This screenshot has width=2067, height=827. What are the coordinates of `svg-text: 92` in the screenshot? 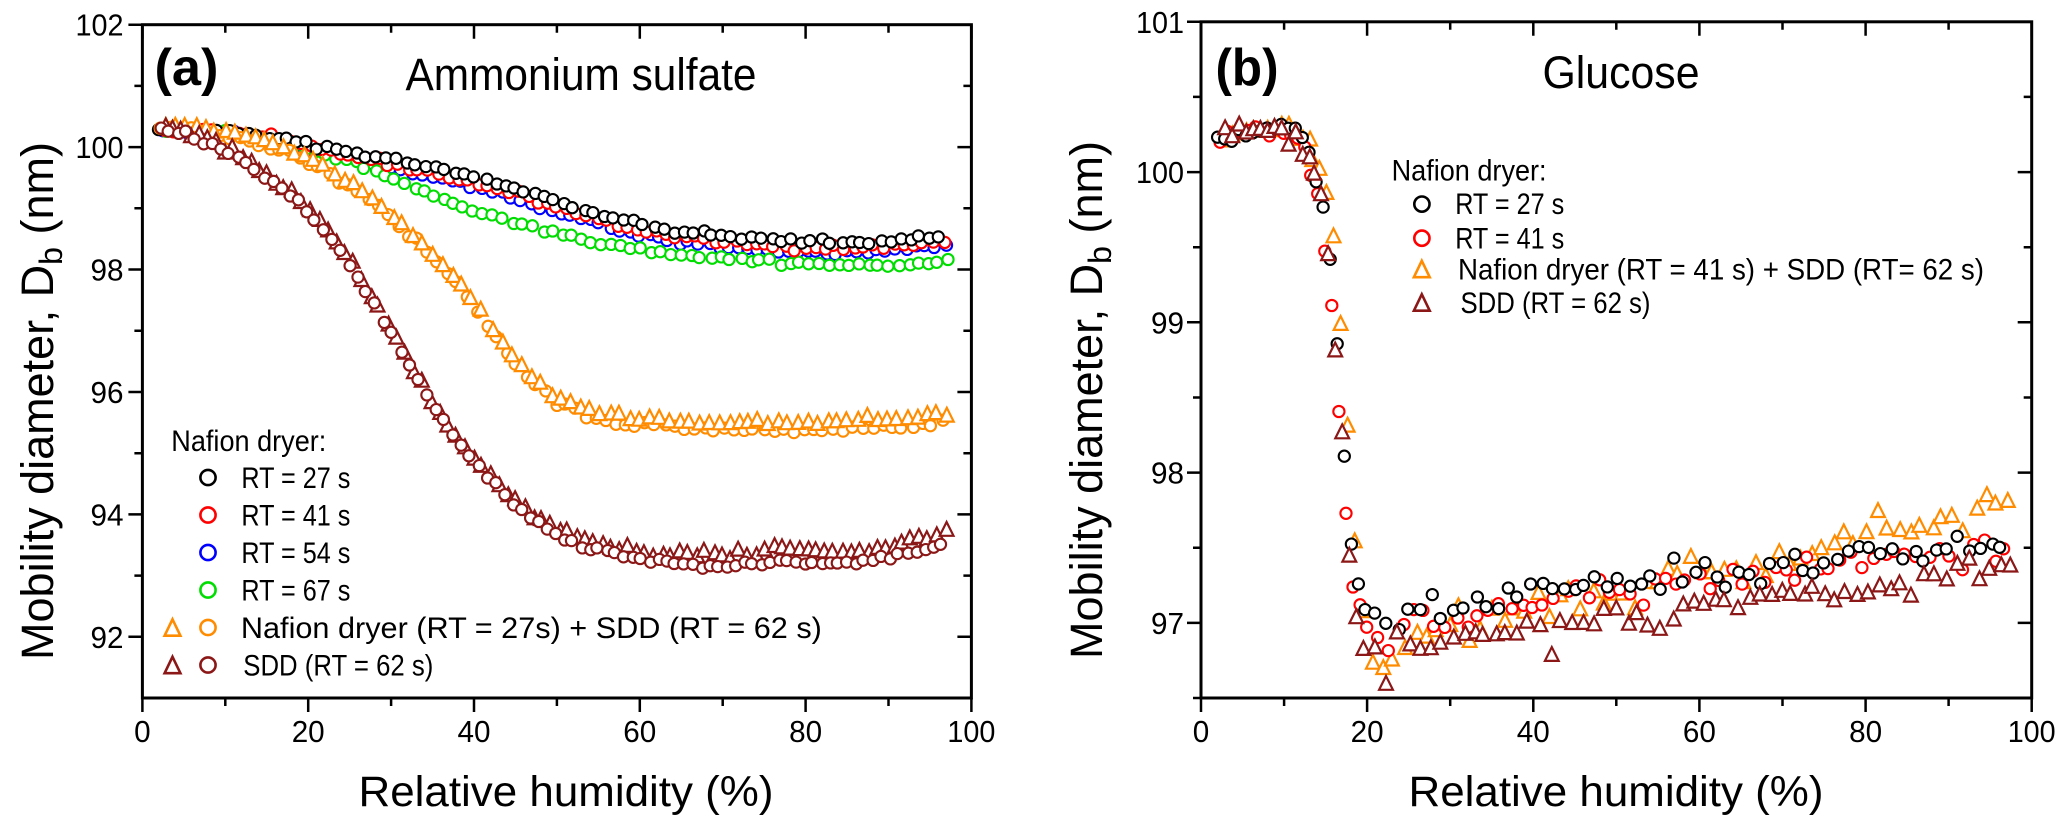 It's located at (107, 637).